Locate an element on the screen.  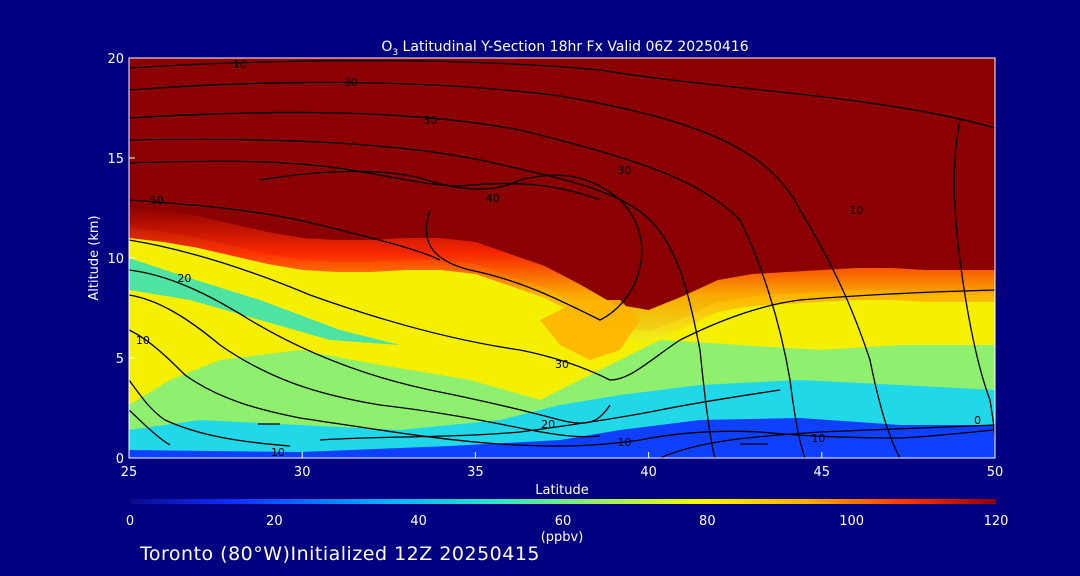
y-tick-label: 0 is located at coordinates (120, 459).